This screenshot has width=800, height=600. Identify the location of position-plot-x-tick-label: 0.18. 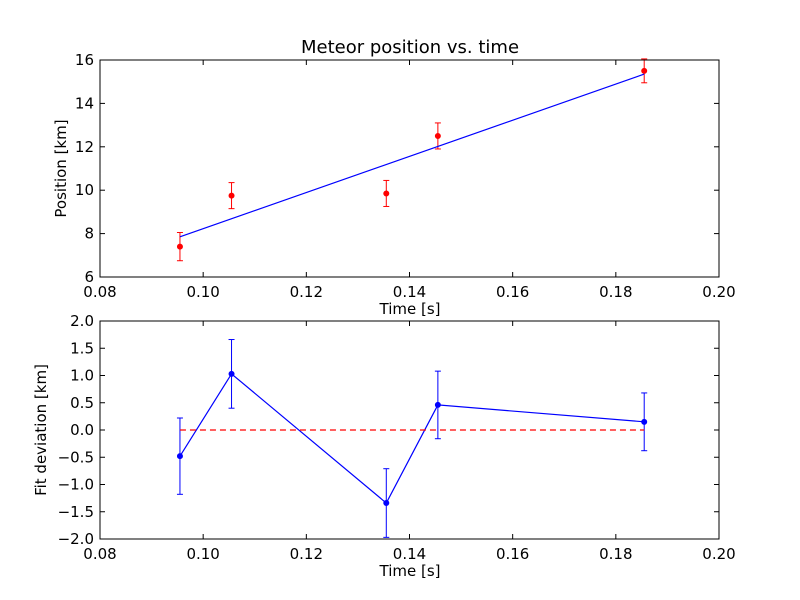
(615, 292).